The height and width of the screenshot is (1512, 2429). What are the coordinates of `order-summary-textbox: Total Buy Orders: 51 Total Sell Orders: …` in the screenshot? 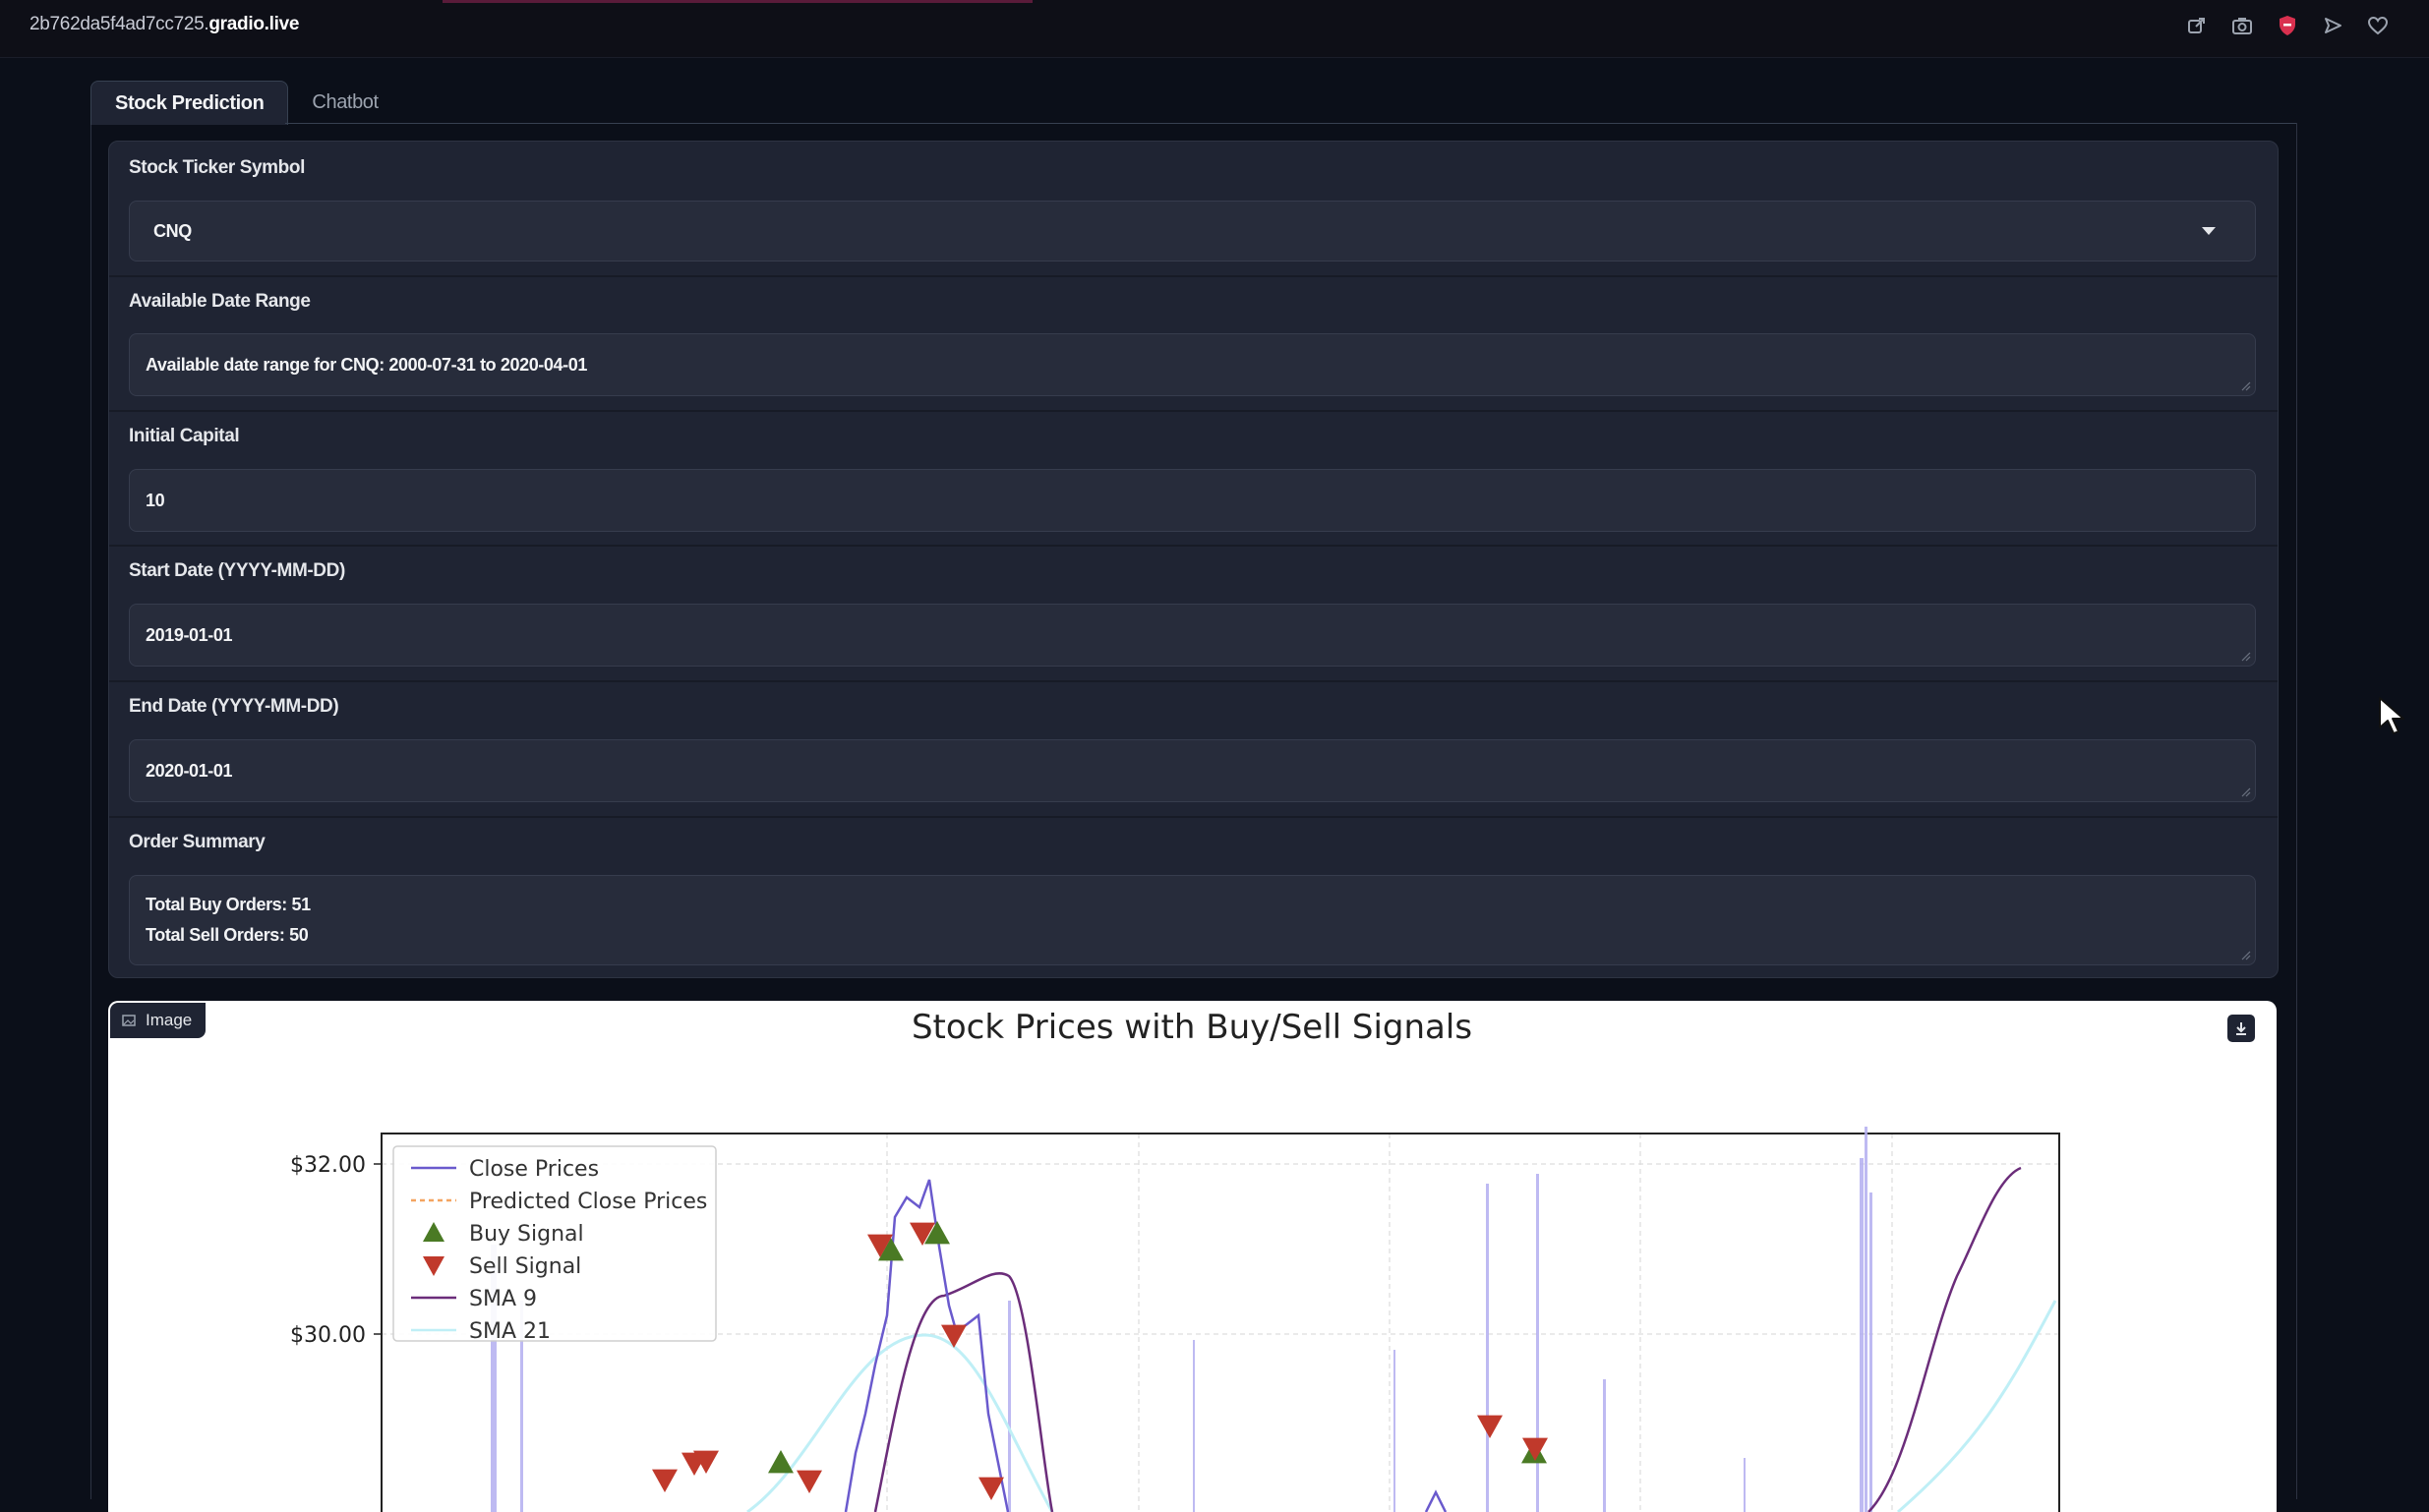 It's located at (1192, 920).